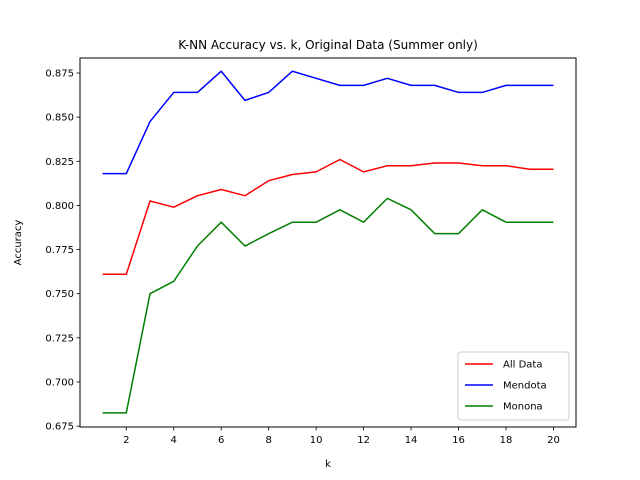 The width and height of the screenshot is (640, 480). What do you see at coordinates (341, 436) in the screenshot?
I see `x-axis-ticks: 2 4 6 8 10 12 14 16 18 20` at bounding box center [341, 436].